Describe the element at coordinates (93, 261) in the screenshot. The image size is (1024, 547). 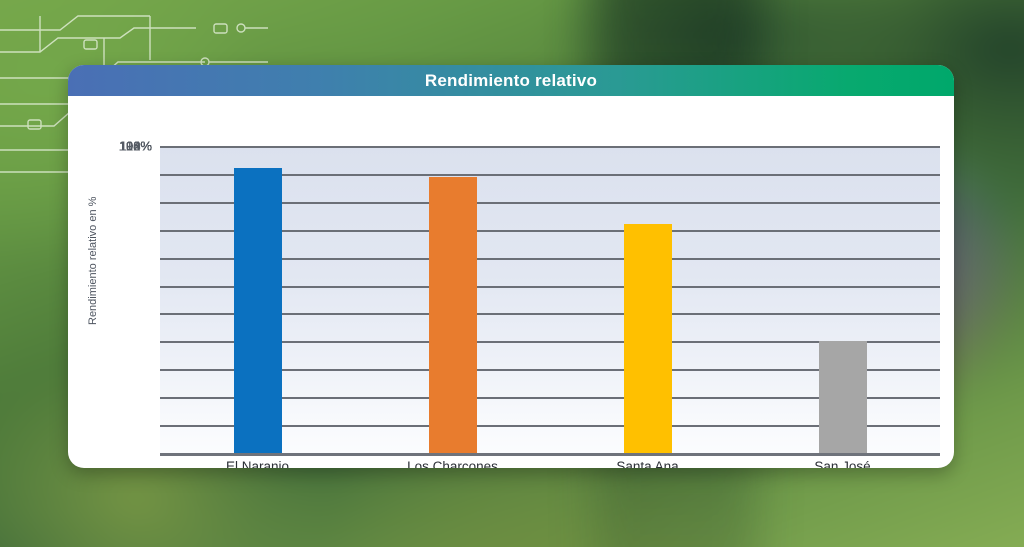
I see `y-axis-title: Rendimiento relativo en %` at that location.